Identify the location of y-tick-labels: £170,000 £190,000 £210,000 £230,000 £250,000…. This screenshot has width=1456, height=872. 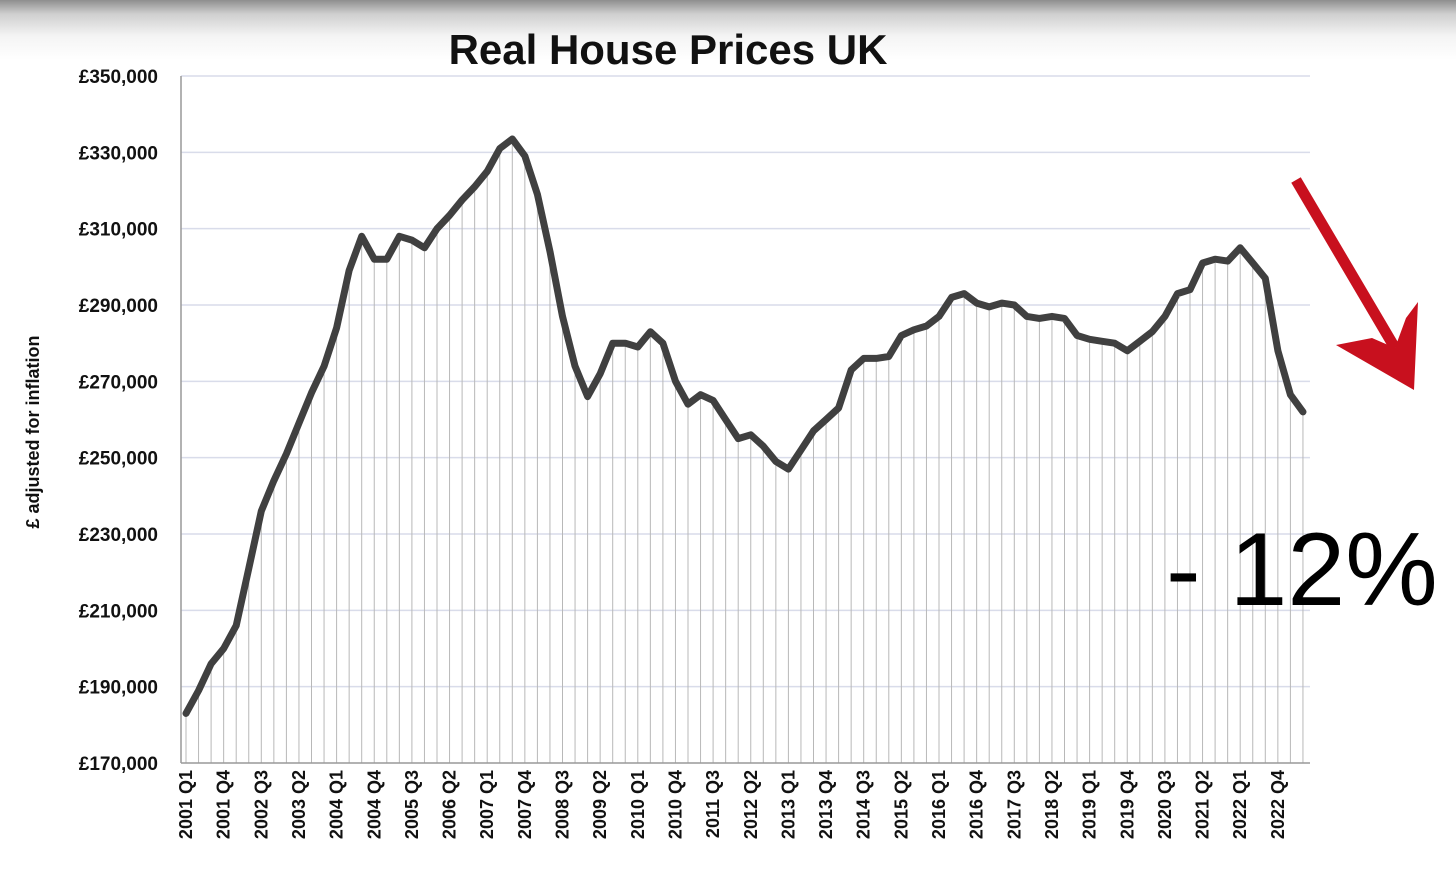
(118, 421).